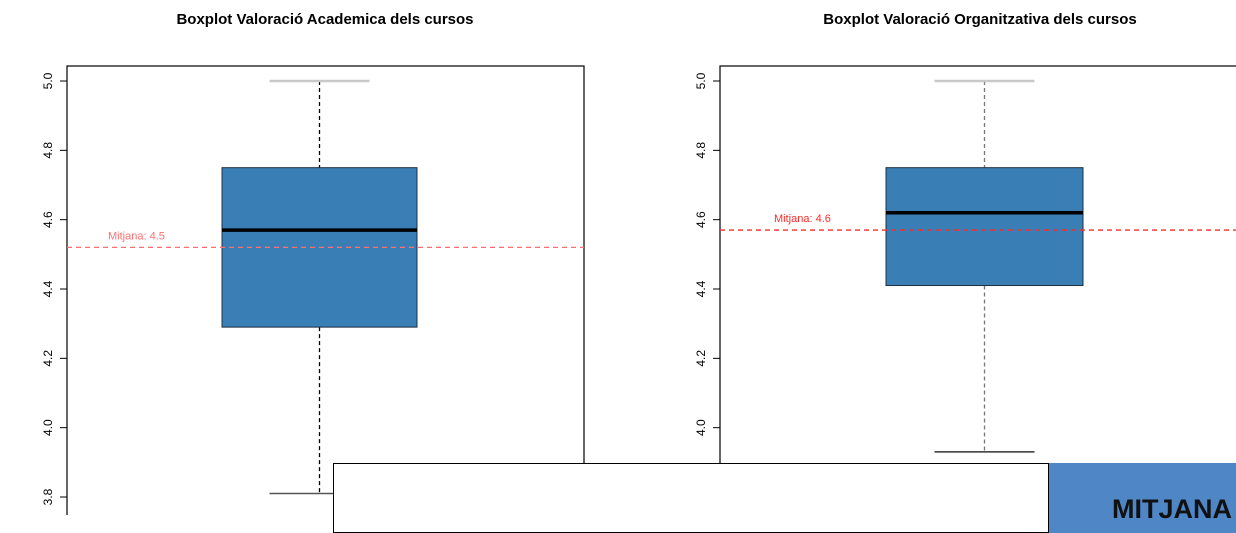  I want to click on overlay-white-panel, so click(691, 498).